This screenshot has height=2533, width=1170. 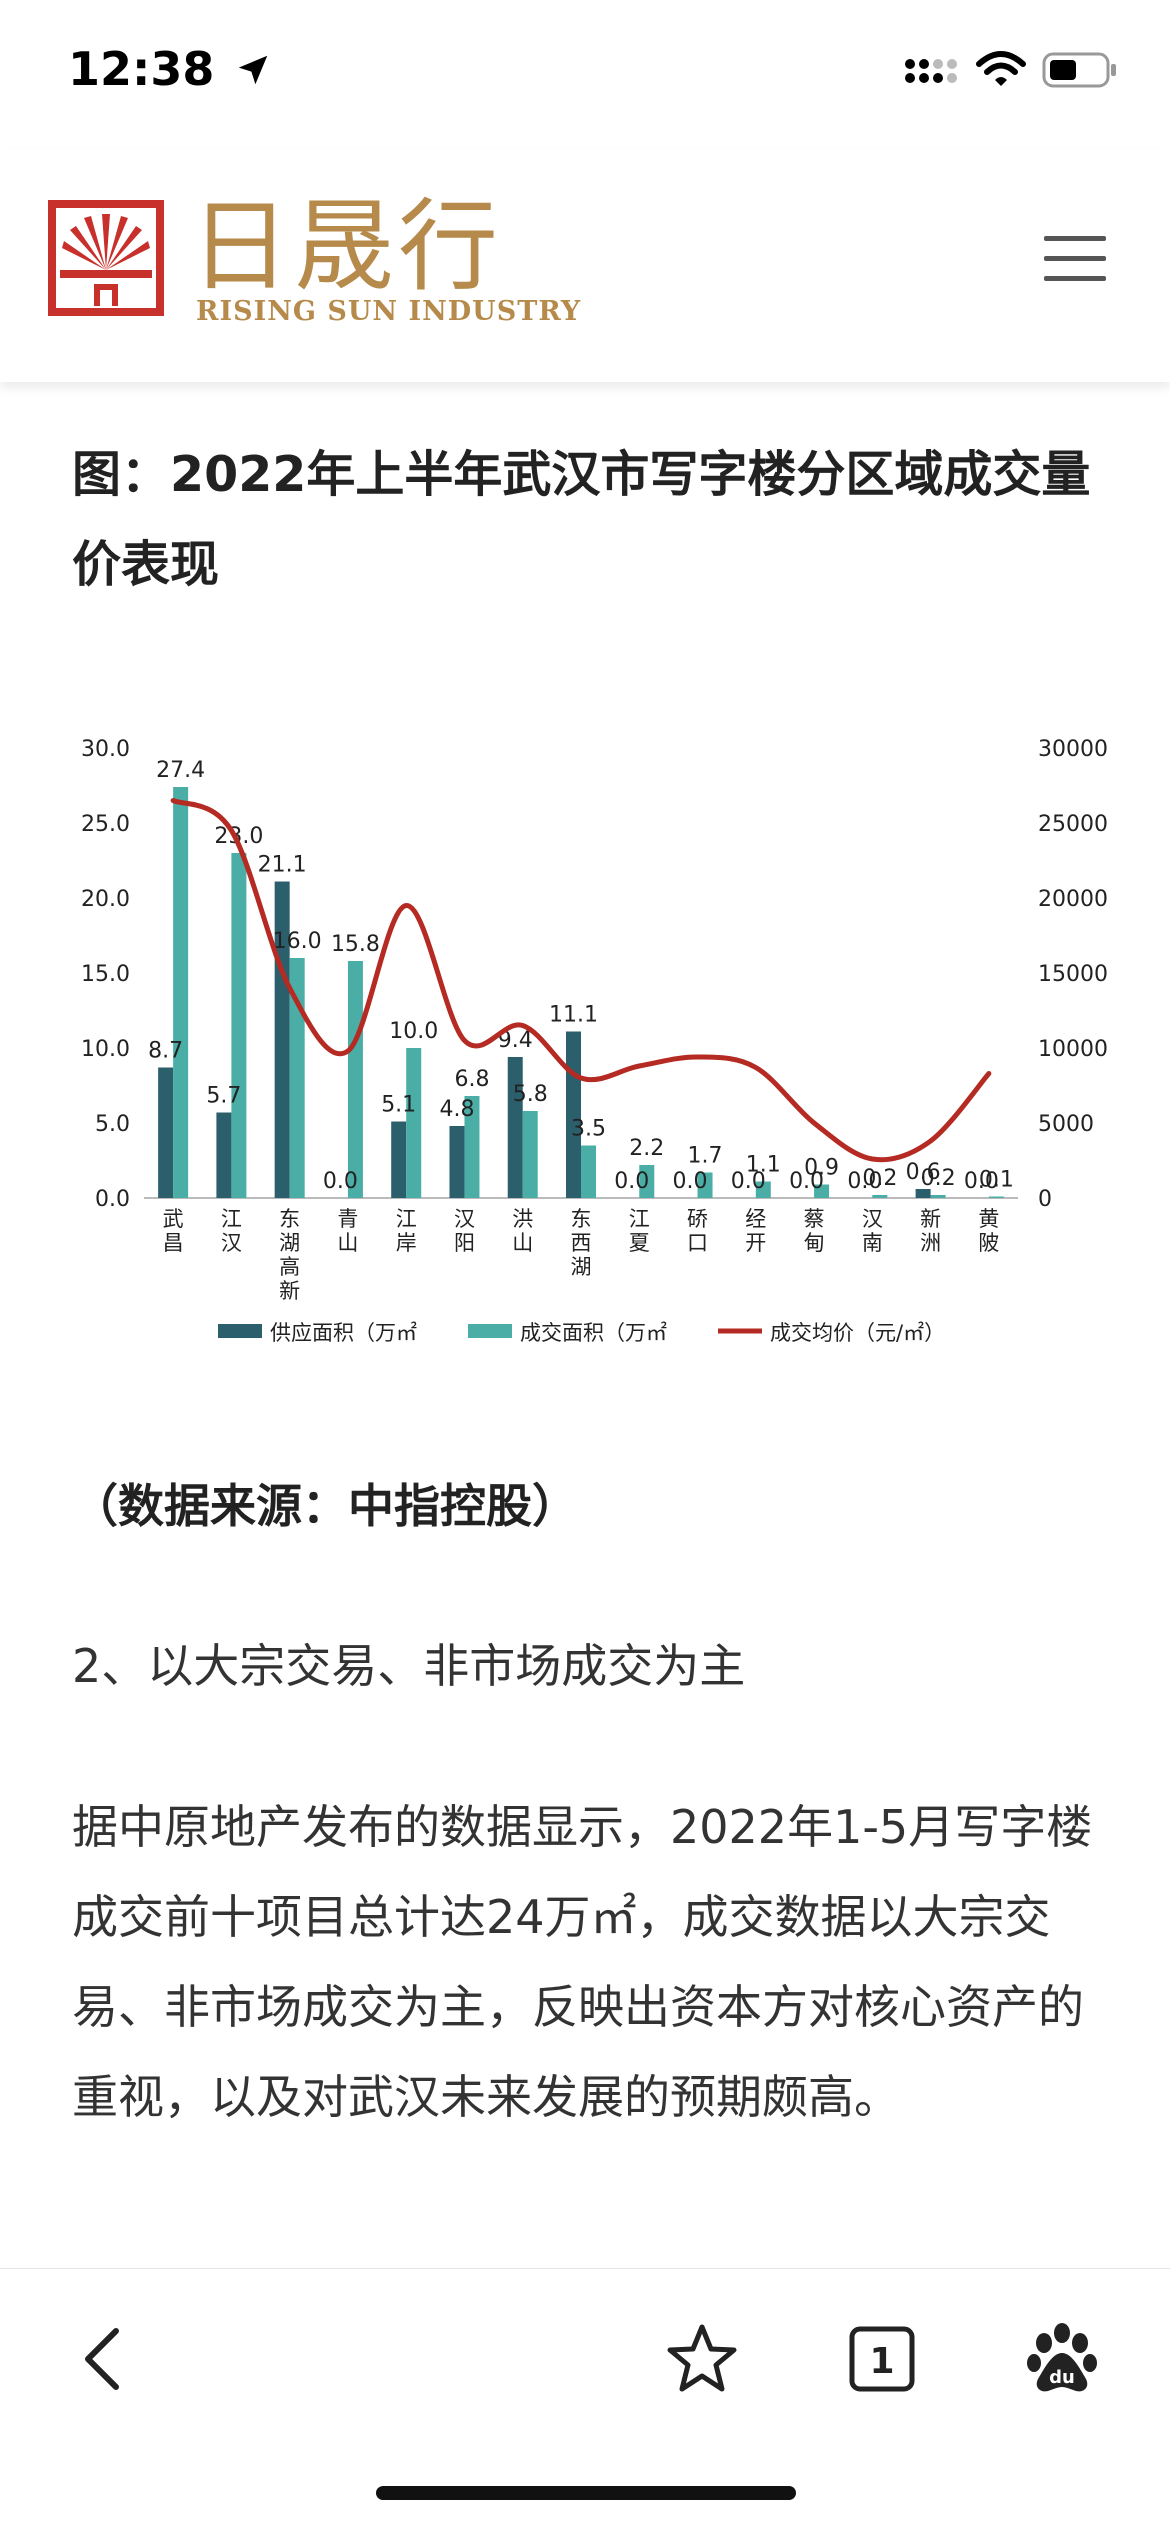 What do you see at coordinates (1073, 1049) in the screenshot?
I see `y-right-tick-label: 10000` at bounding box center [1073, 1049].